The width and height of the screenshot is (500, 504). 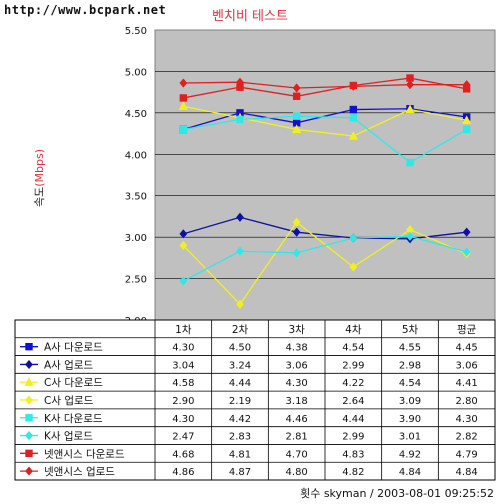 What do you see at coordinates (73, 348) in the screenshot?
I see `legend-label: A사 다운로드` at bounding box center [73, 348].